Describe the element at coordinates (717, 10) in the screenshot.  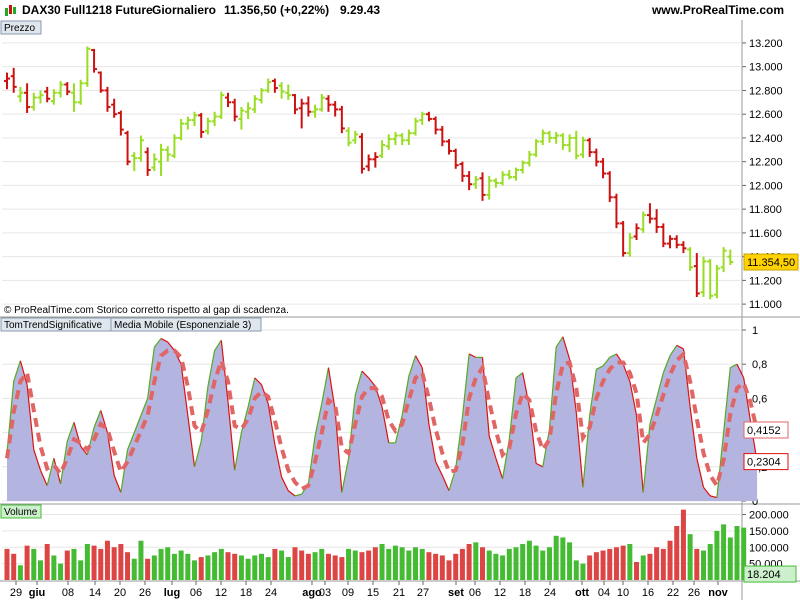
I see `site-label: www.ProRealTime.com` at that location.